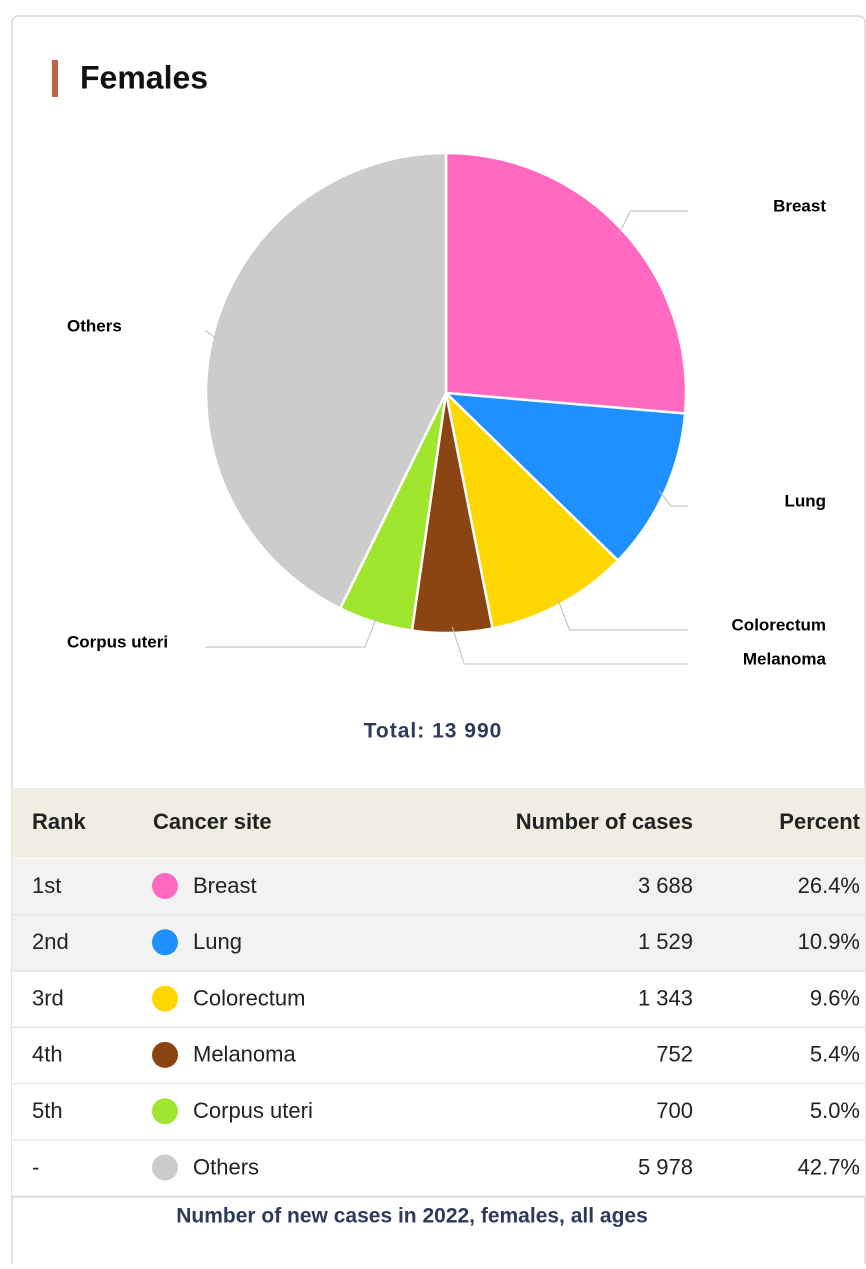 Image resolution: width=866 pixels, height=1269 pixels. What do you see at coordinates (212, 821) in the screenshot?
I see `table-header-cell: Cancer site` at bounding box center [212, 821].